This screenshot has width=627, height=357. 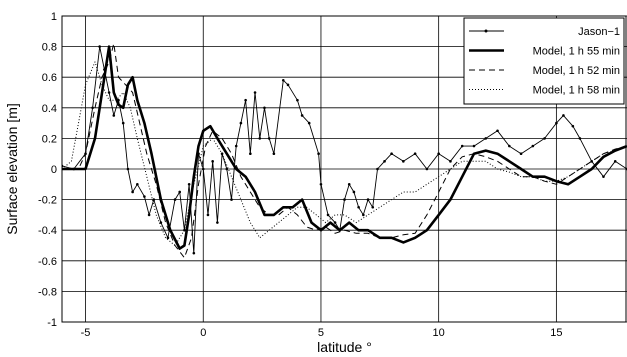 I want to click on x-tick-label: 10, so click(x=439, y=333).